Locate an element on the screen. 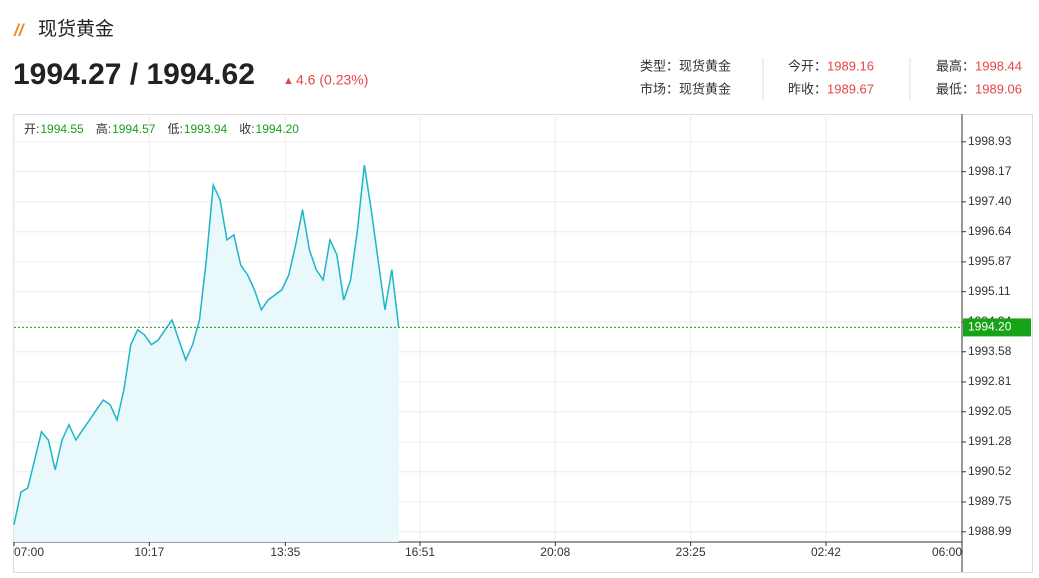 This screenshot has height=578, width=1039. up-arrow: ▲ is located at coordinates (288, 81).